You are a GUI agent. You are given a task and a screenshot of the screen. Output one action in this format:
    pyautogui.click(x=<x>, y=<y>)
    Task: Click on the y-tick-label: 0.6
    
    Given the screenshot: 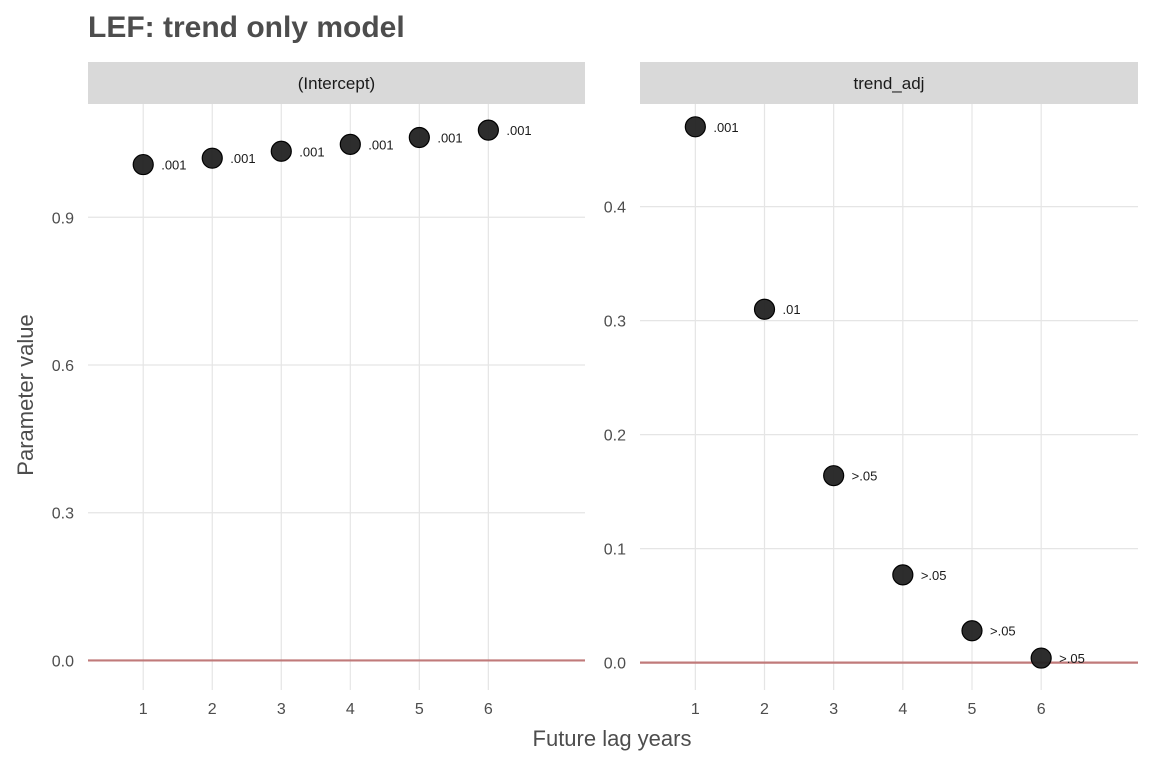 What is the action you would take?
    pyautogui.click(x=63, y=366)
    